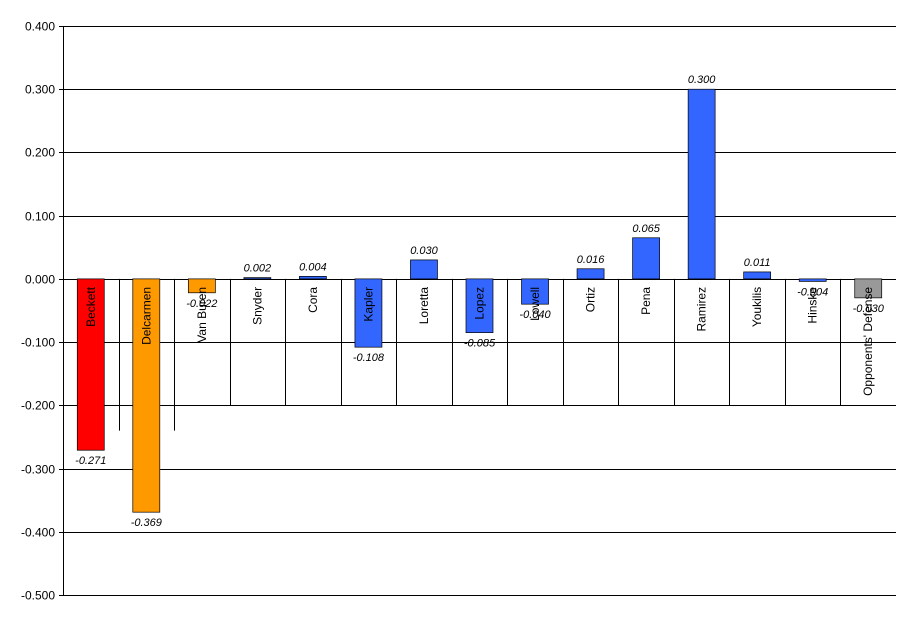 The width and height of the screenshot is (911, 621). I want to click on value-label: -0.022, so click(201, 304).